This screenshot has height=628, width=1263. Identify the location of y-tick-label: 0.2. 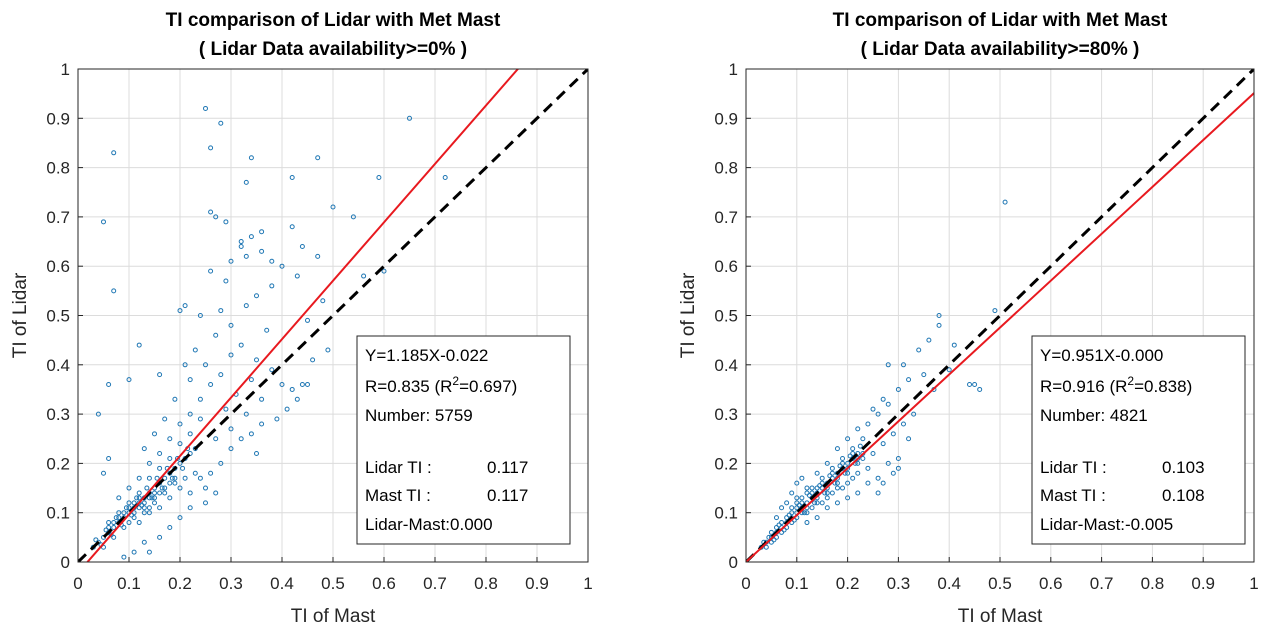
(726, 463).